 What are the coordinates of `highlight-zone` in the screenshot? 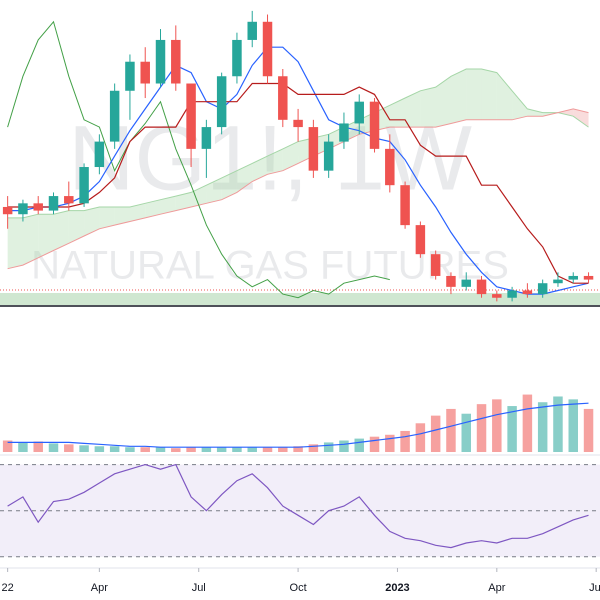 It's located at (300, 299).